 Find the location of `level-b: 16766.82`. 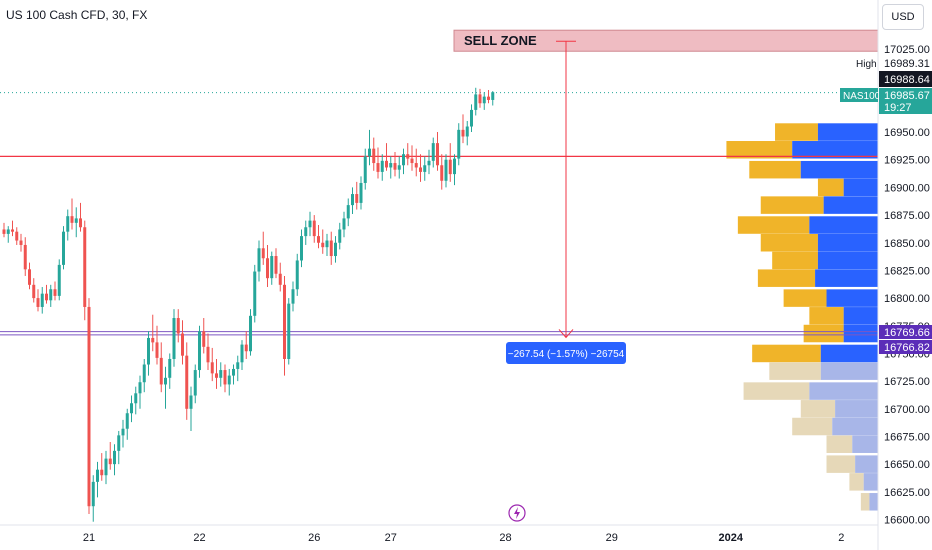

level-b: 16766.82 is located at coordinates (907, 348).